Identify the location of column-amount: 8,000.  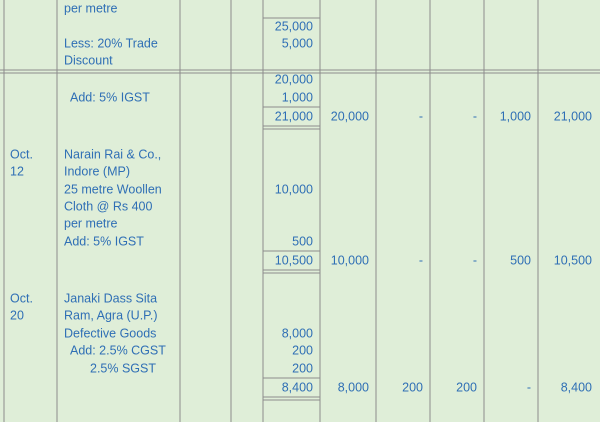
(353, 387).